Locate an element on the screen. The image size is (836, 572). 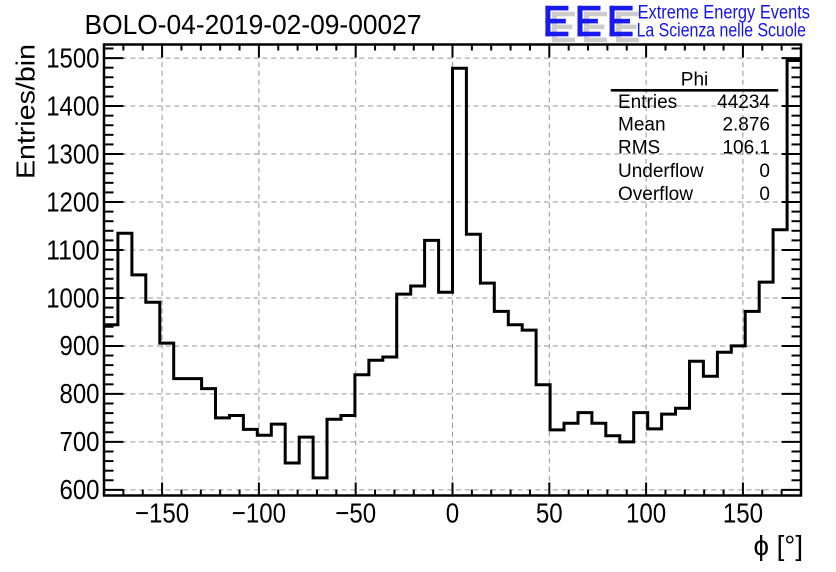
svg-text: 900 is located at coordinates (80, 345).